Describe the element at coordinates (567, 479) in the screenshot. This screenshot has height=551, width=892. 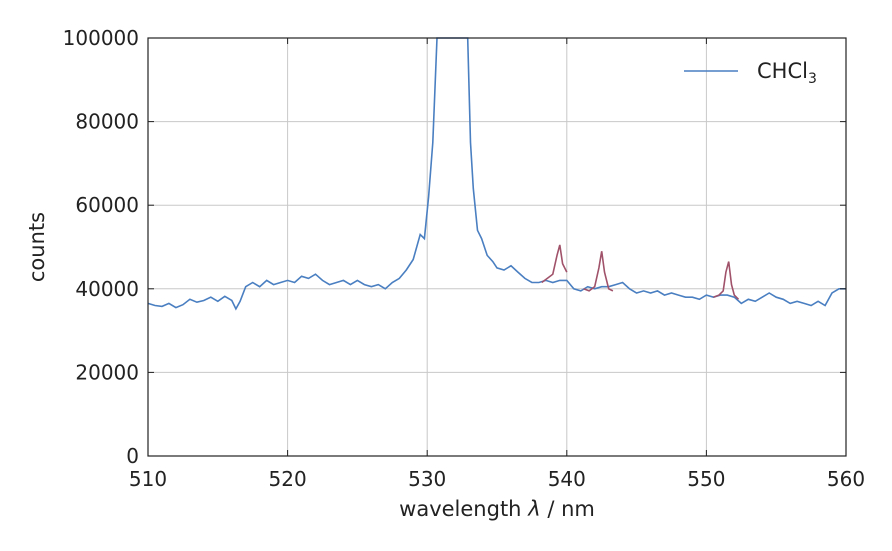
I see `x-tick-label: 540` at that location.